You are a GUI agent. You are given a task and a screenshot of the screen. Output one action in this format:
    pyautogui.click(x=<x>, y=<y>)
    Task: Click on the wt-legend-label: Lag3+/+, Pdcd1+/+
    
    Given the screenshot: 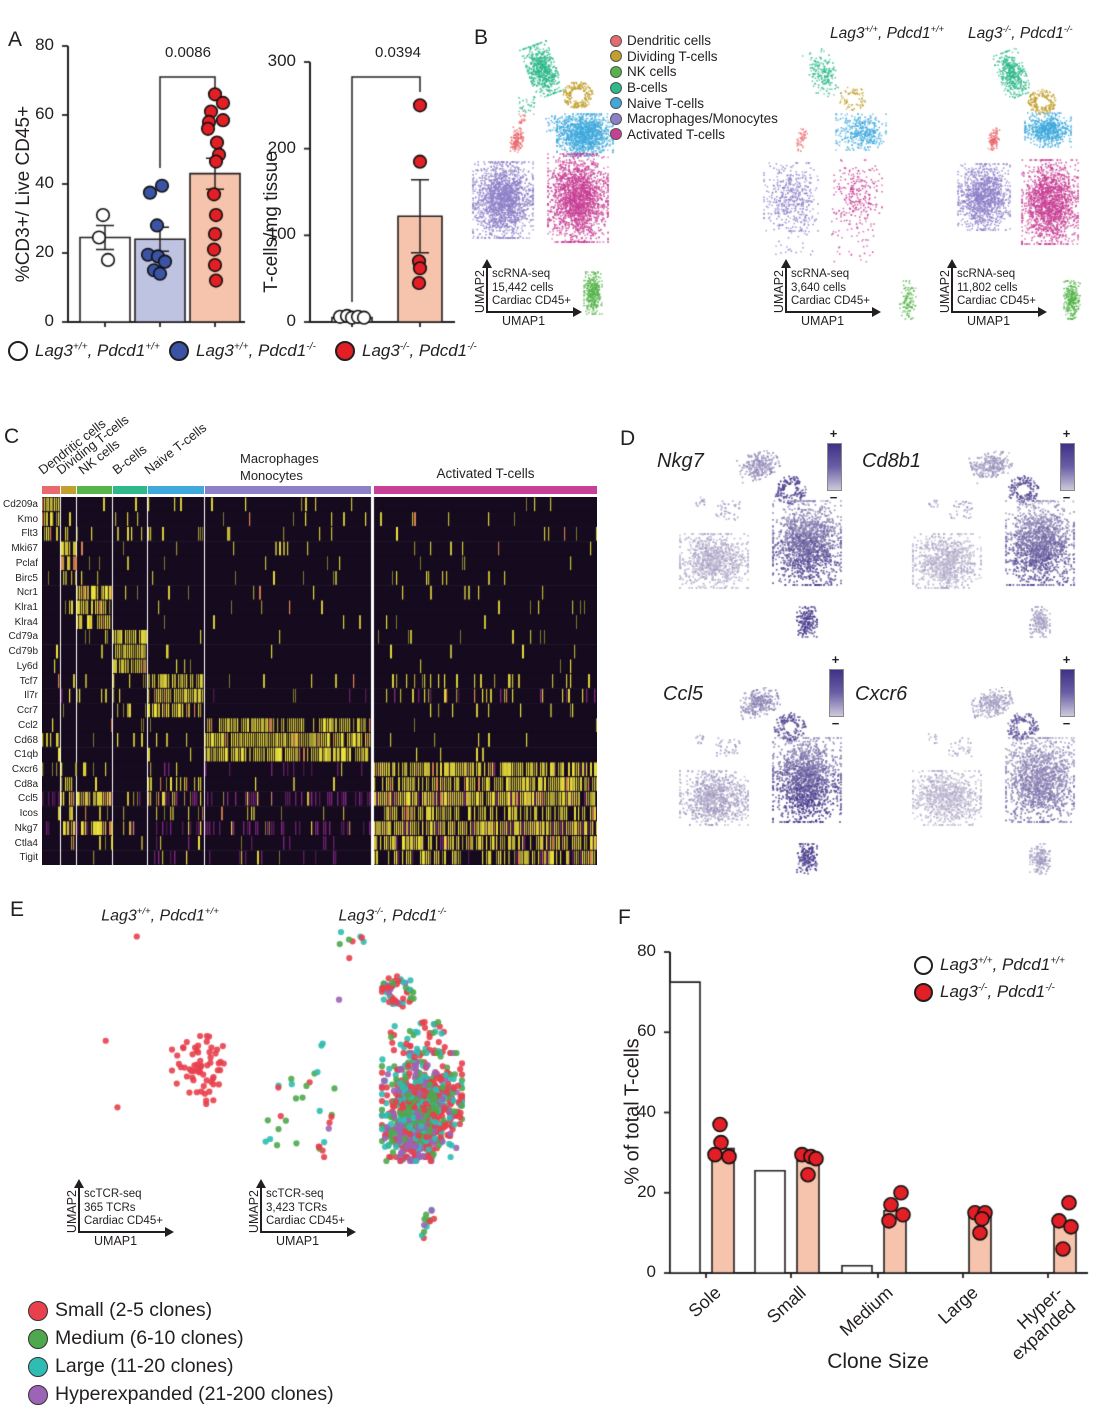 What is the action you would take?
    pyautogui.click(x=1002, y=964)
    